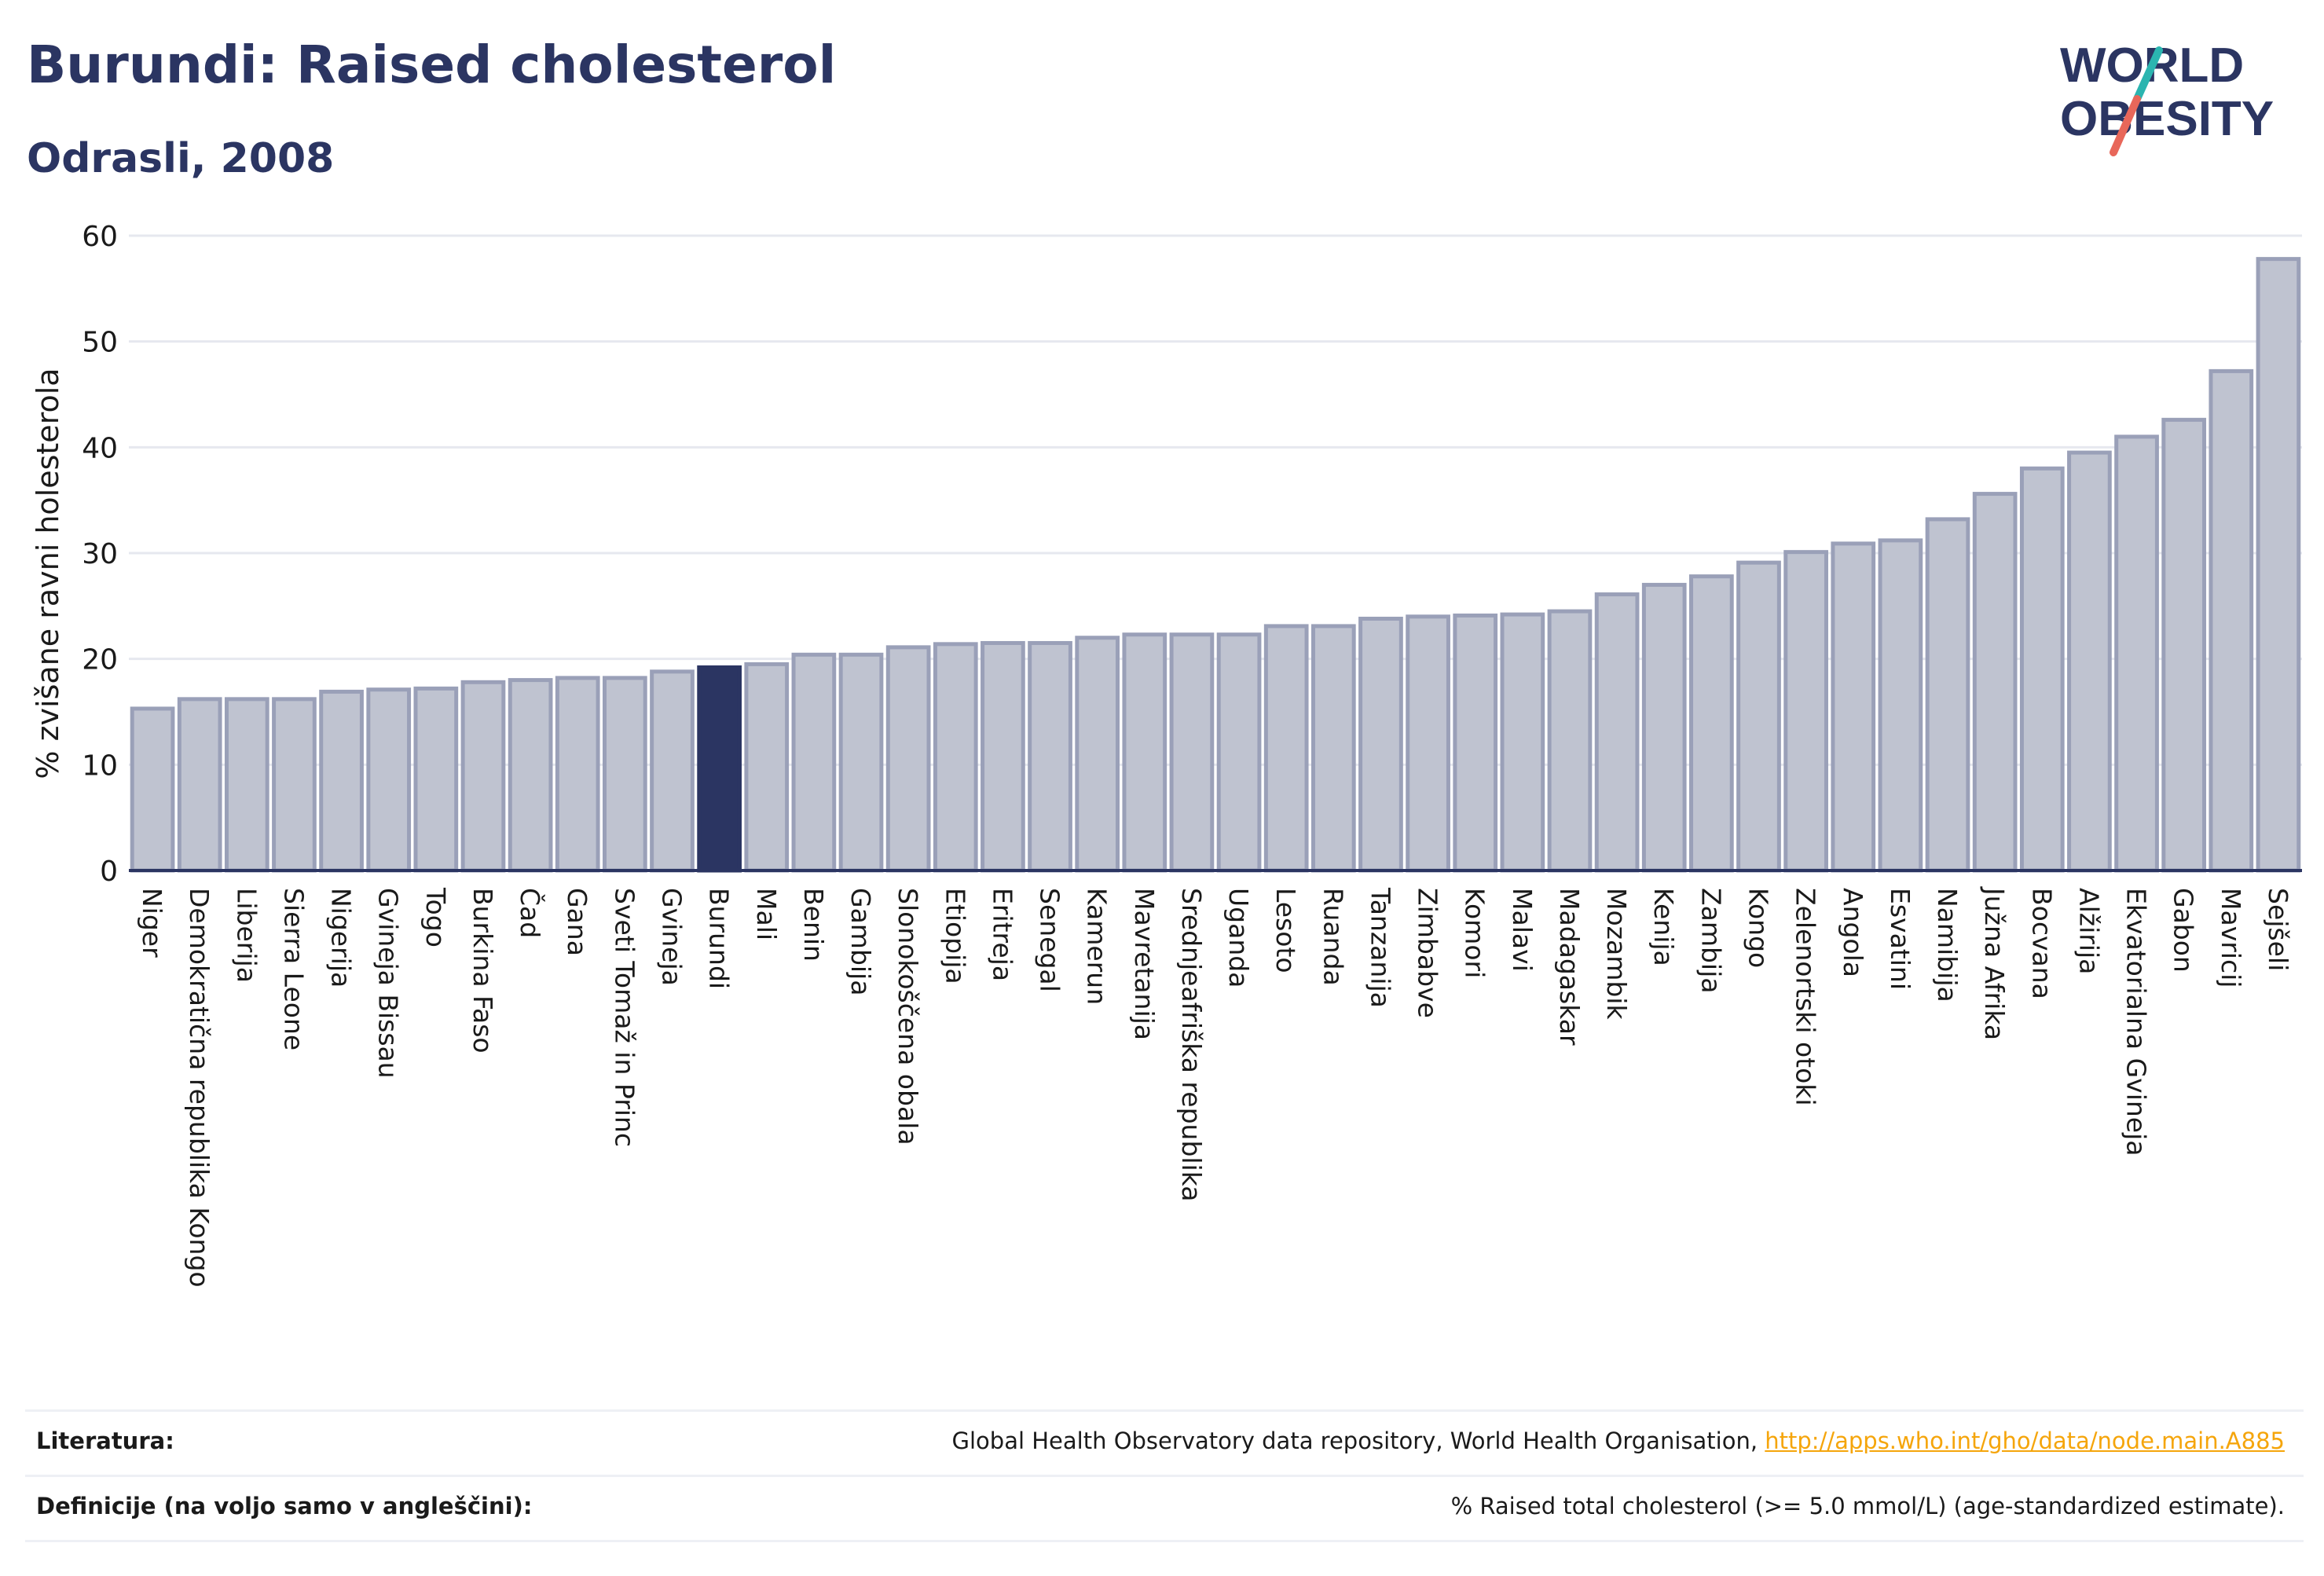  I want to click on x-tick-label: Gvineja, so click(672, 937).